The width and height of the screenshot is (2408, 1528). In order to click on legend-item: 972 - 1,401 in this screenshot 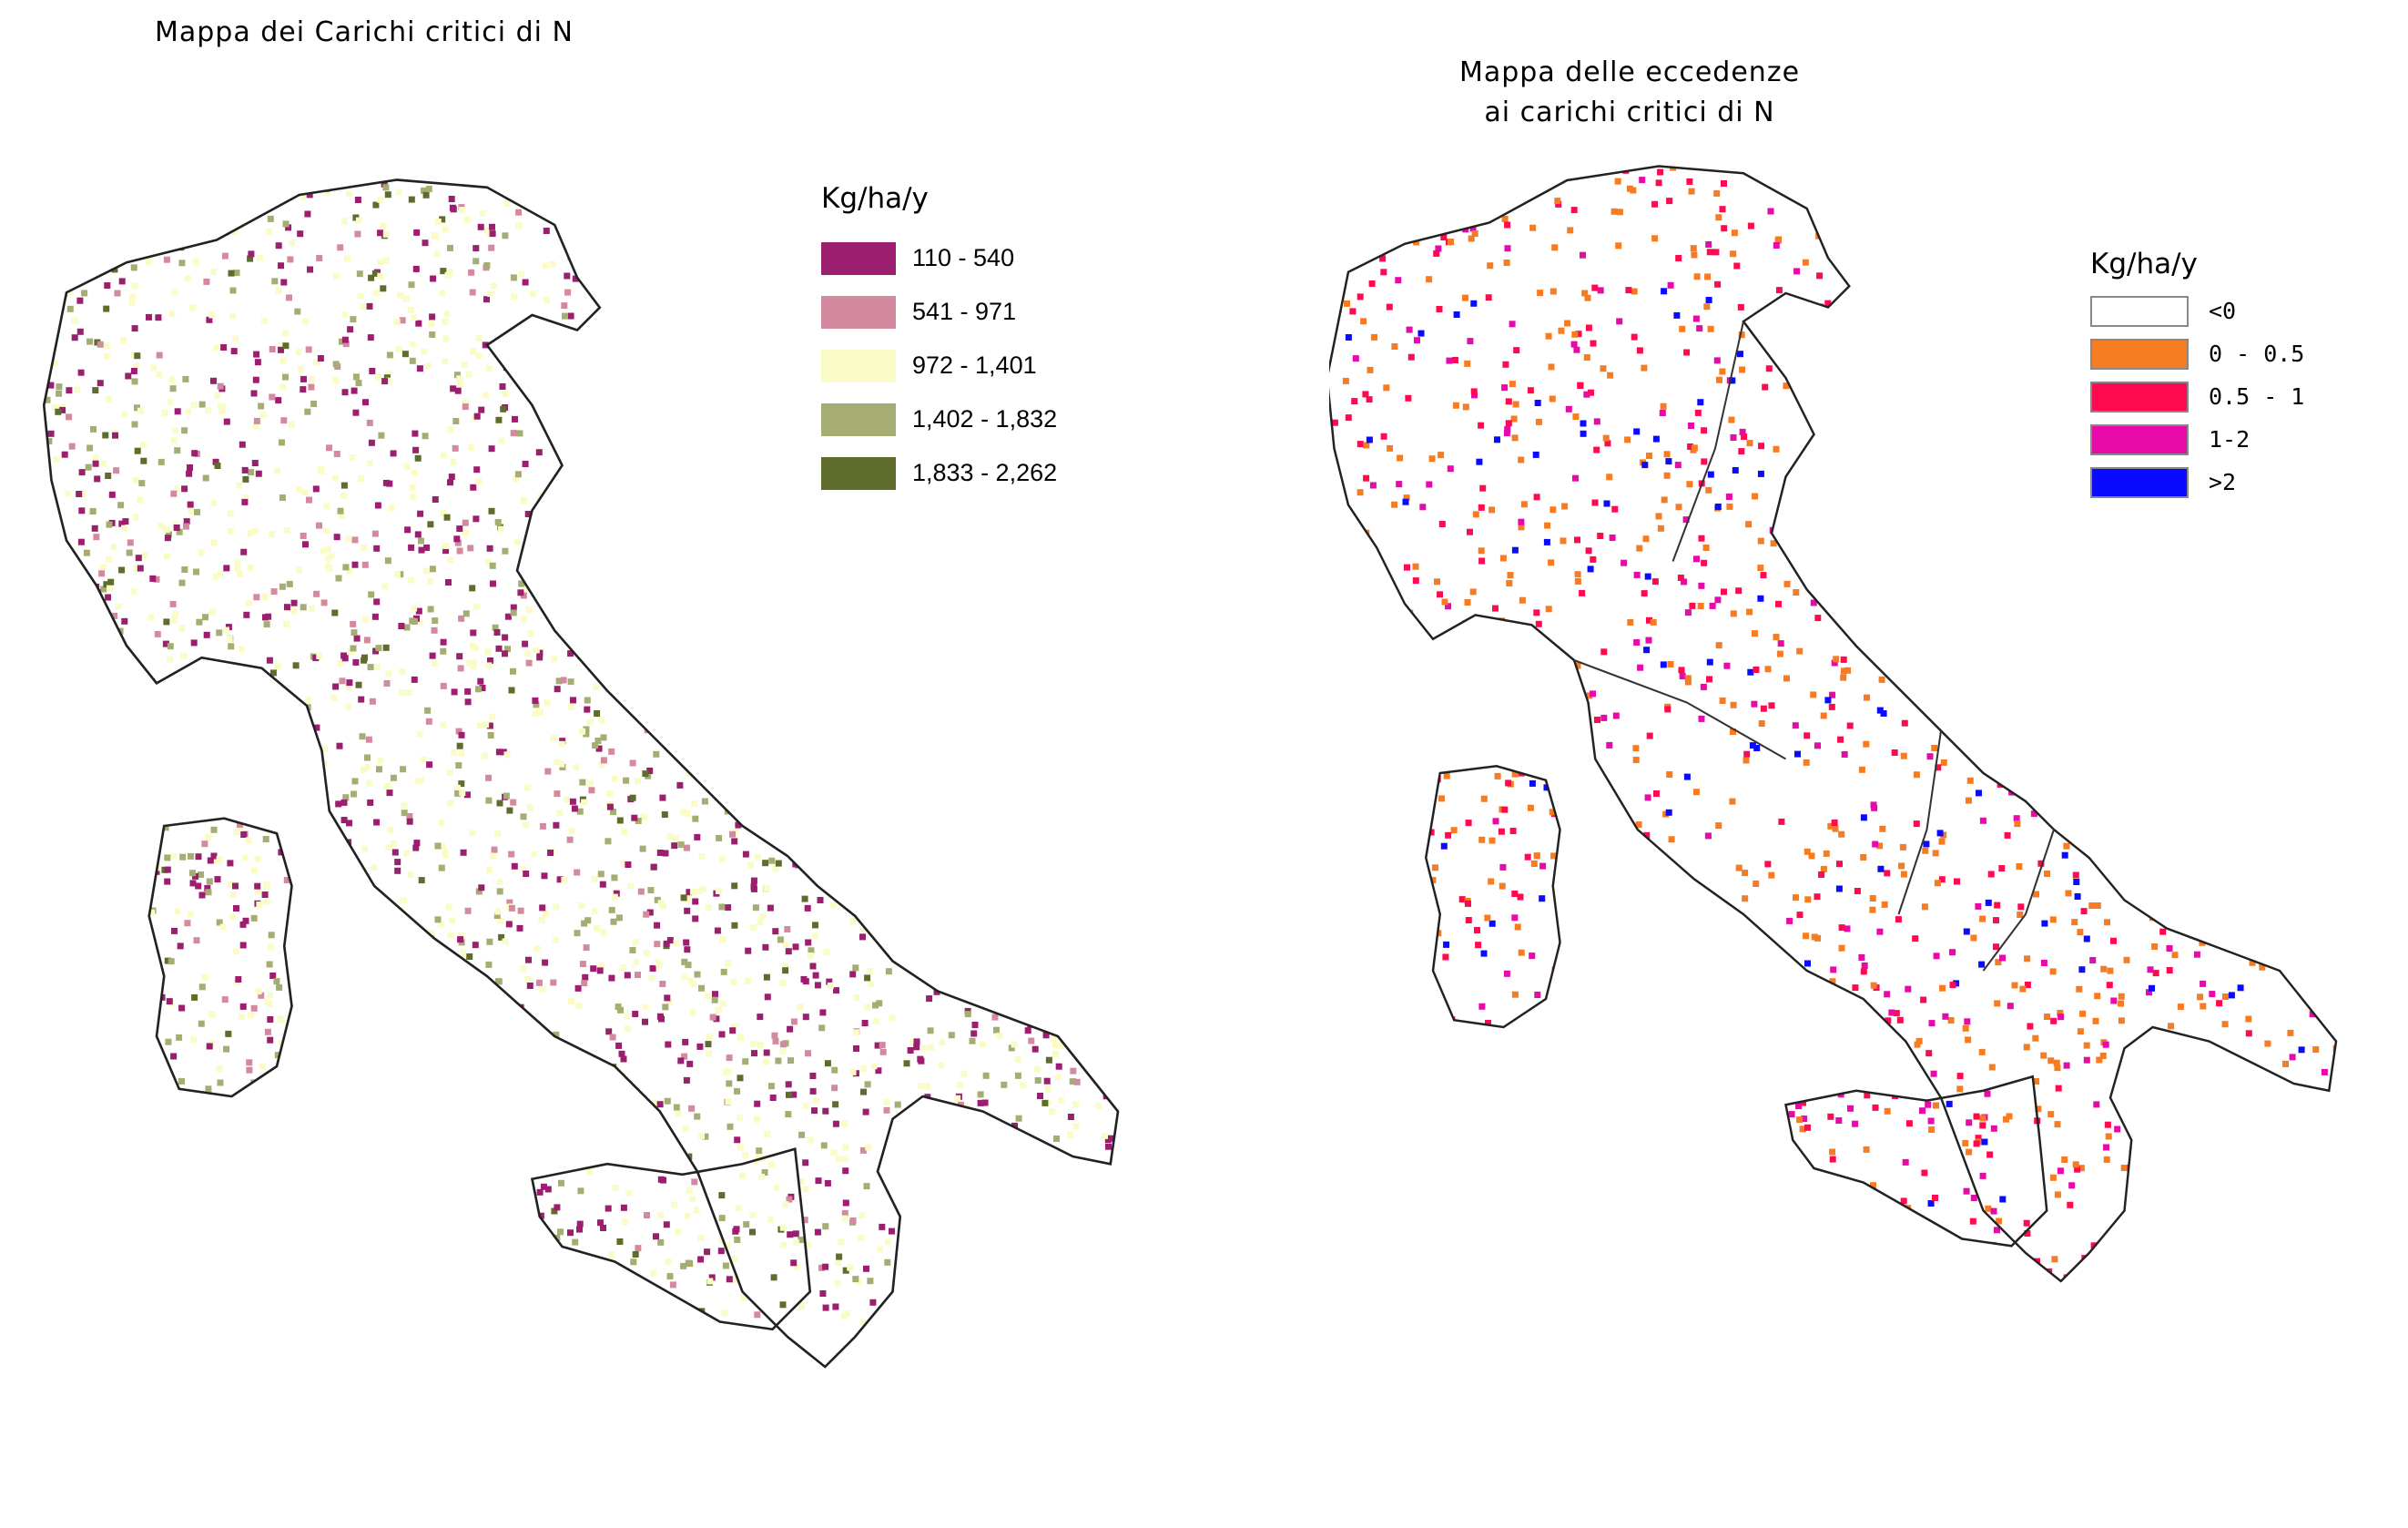, I will do `click(939, 365)`.